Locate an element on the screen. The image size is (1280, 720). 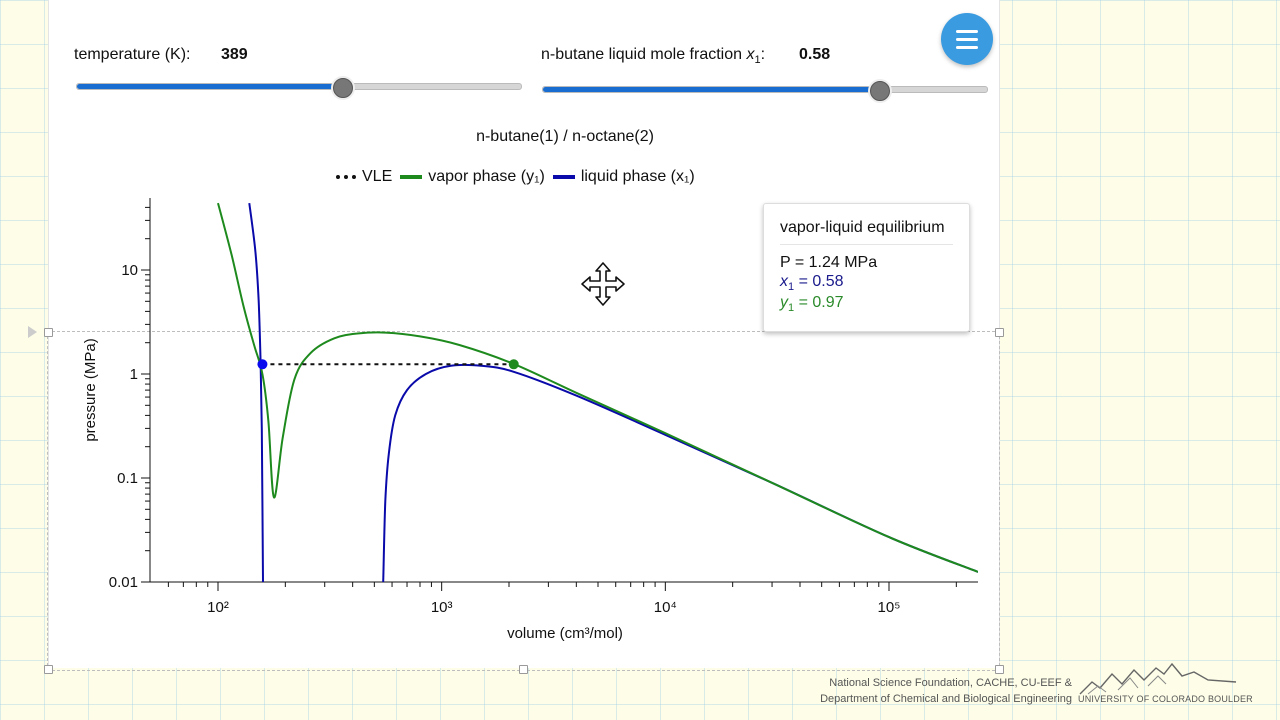
mole-fraction-colon: : is located at coordinates (763, 54).